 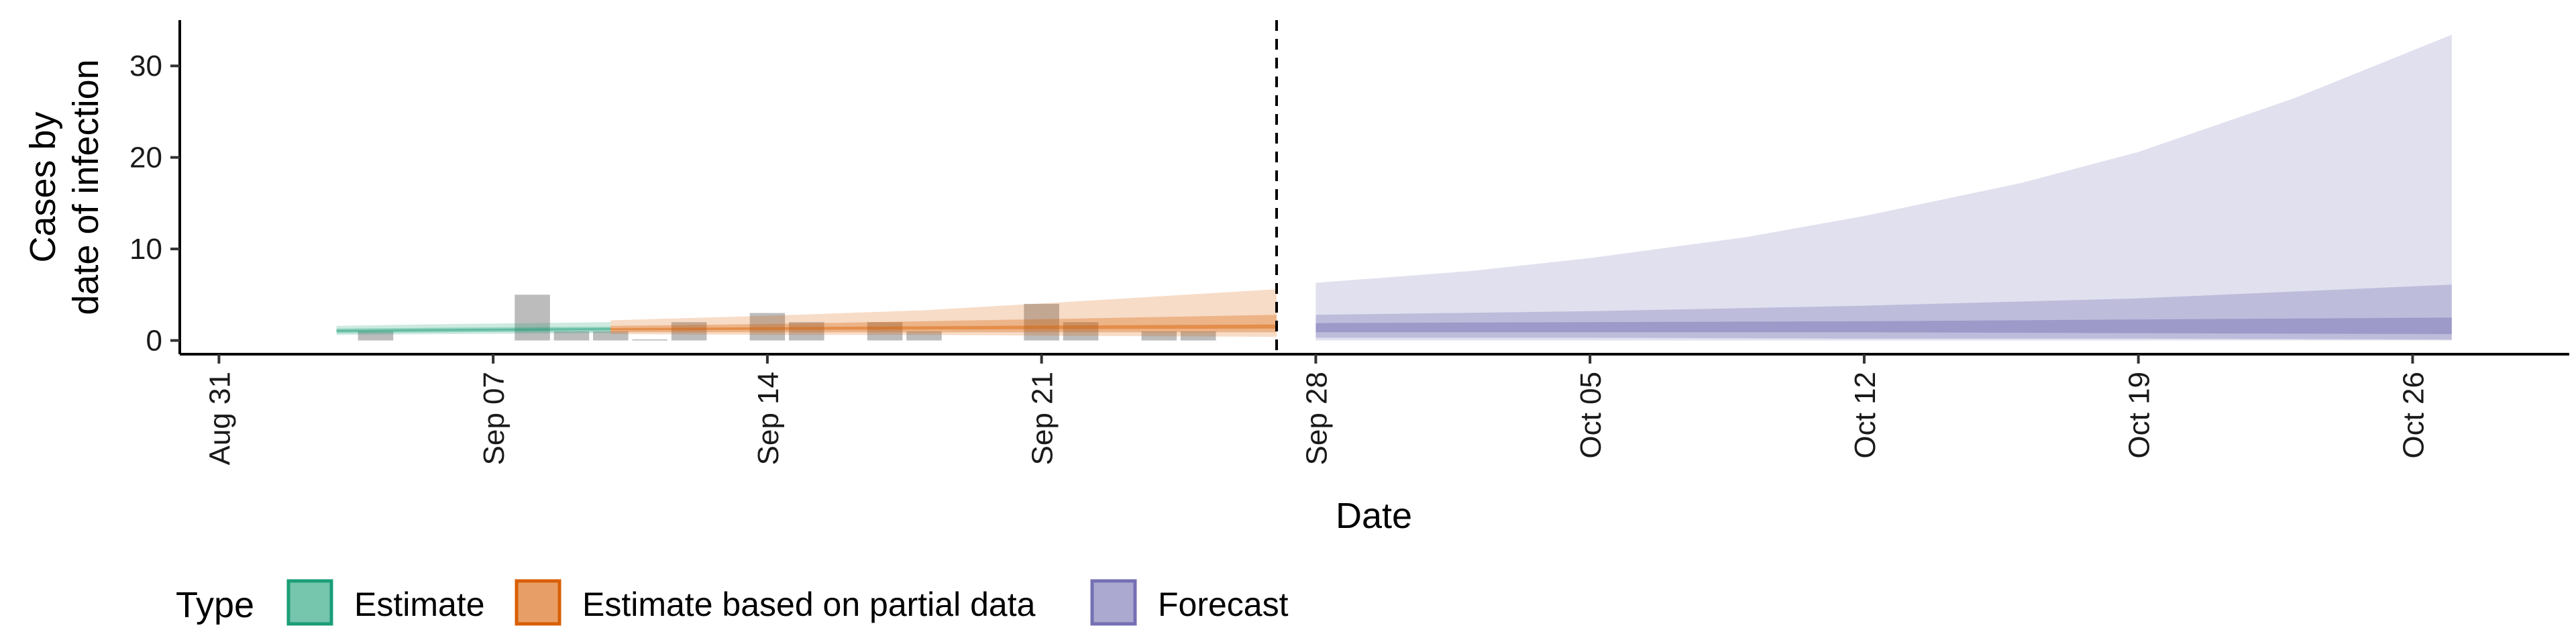 I want to click on ribbon-estimate-inner, so click(x=473, y=330).